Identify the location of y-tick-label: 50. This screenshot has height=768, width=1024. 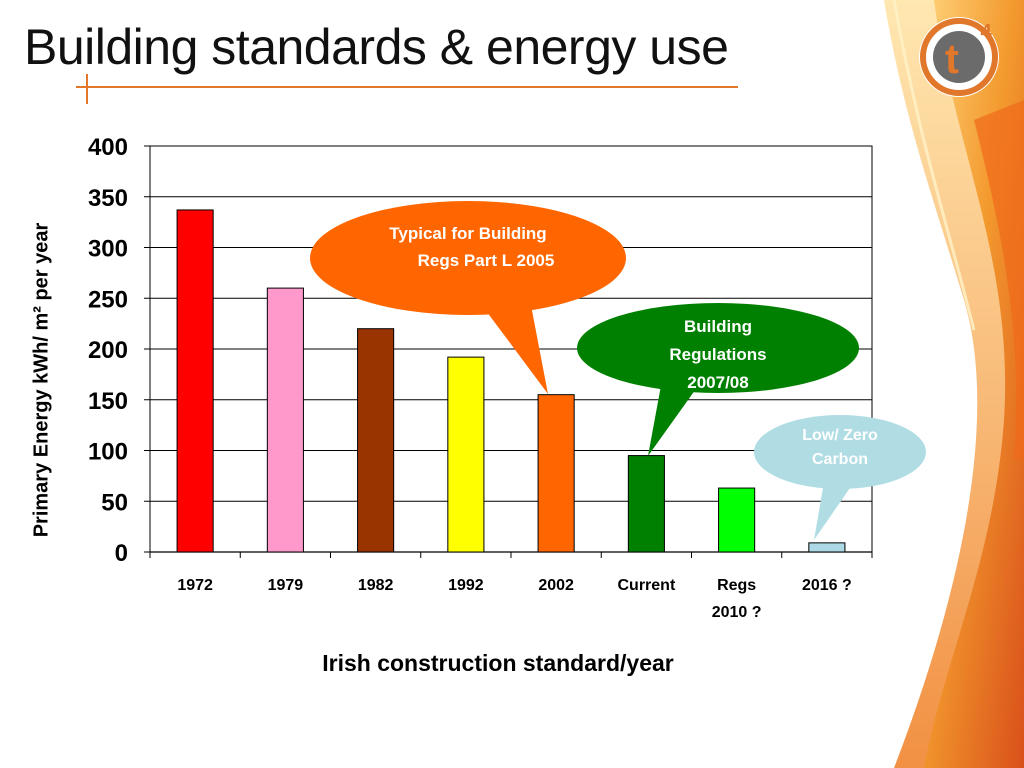
(114, 502).